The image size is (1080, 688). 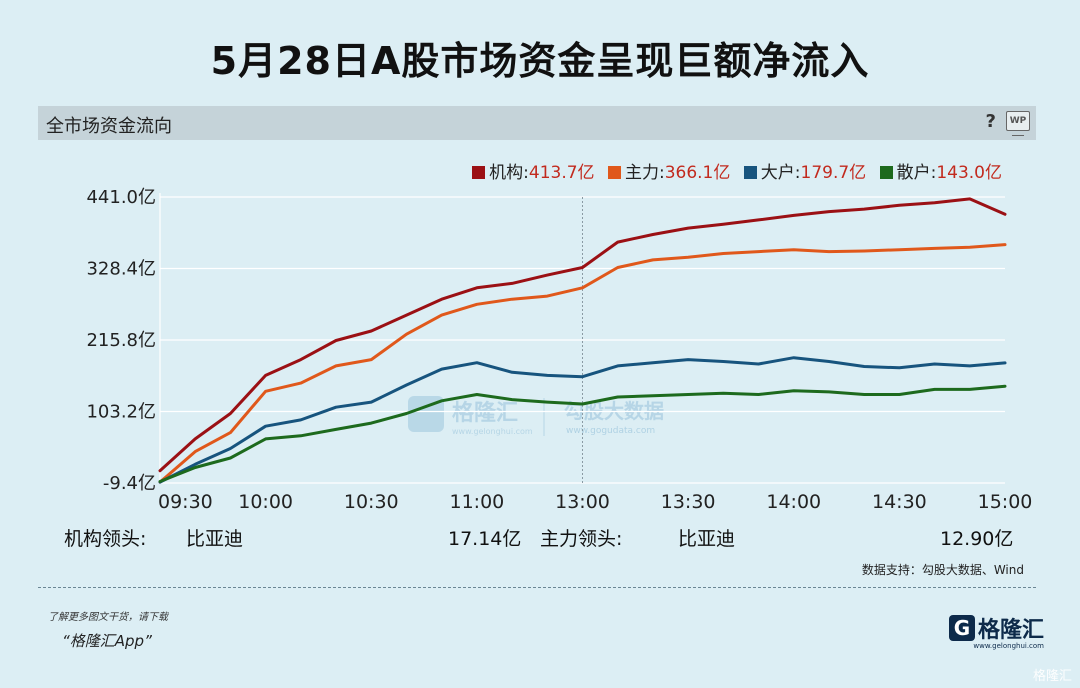 I want to click on y-tick-label: 215.8亿, so click(x=121, y=340).